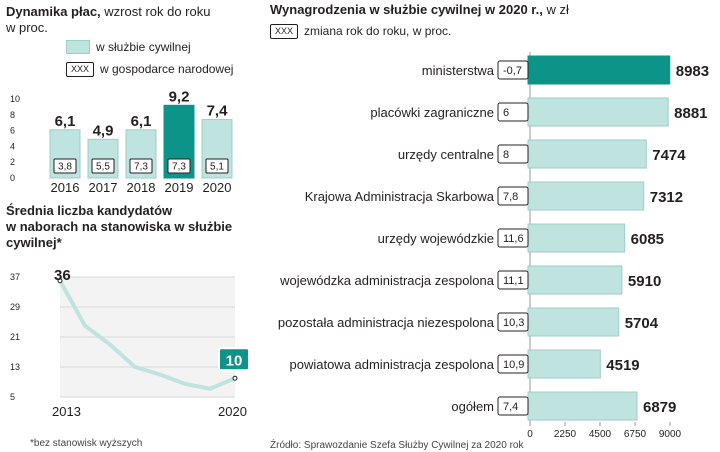 This screenshot has width=720, height=452. Describe the element at coordinates (103, 187) in the screenshot. I see `x-tick-label: 2017` at that location.